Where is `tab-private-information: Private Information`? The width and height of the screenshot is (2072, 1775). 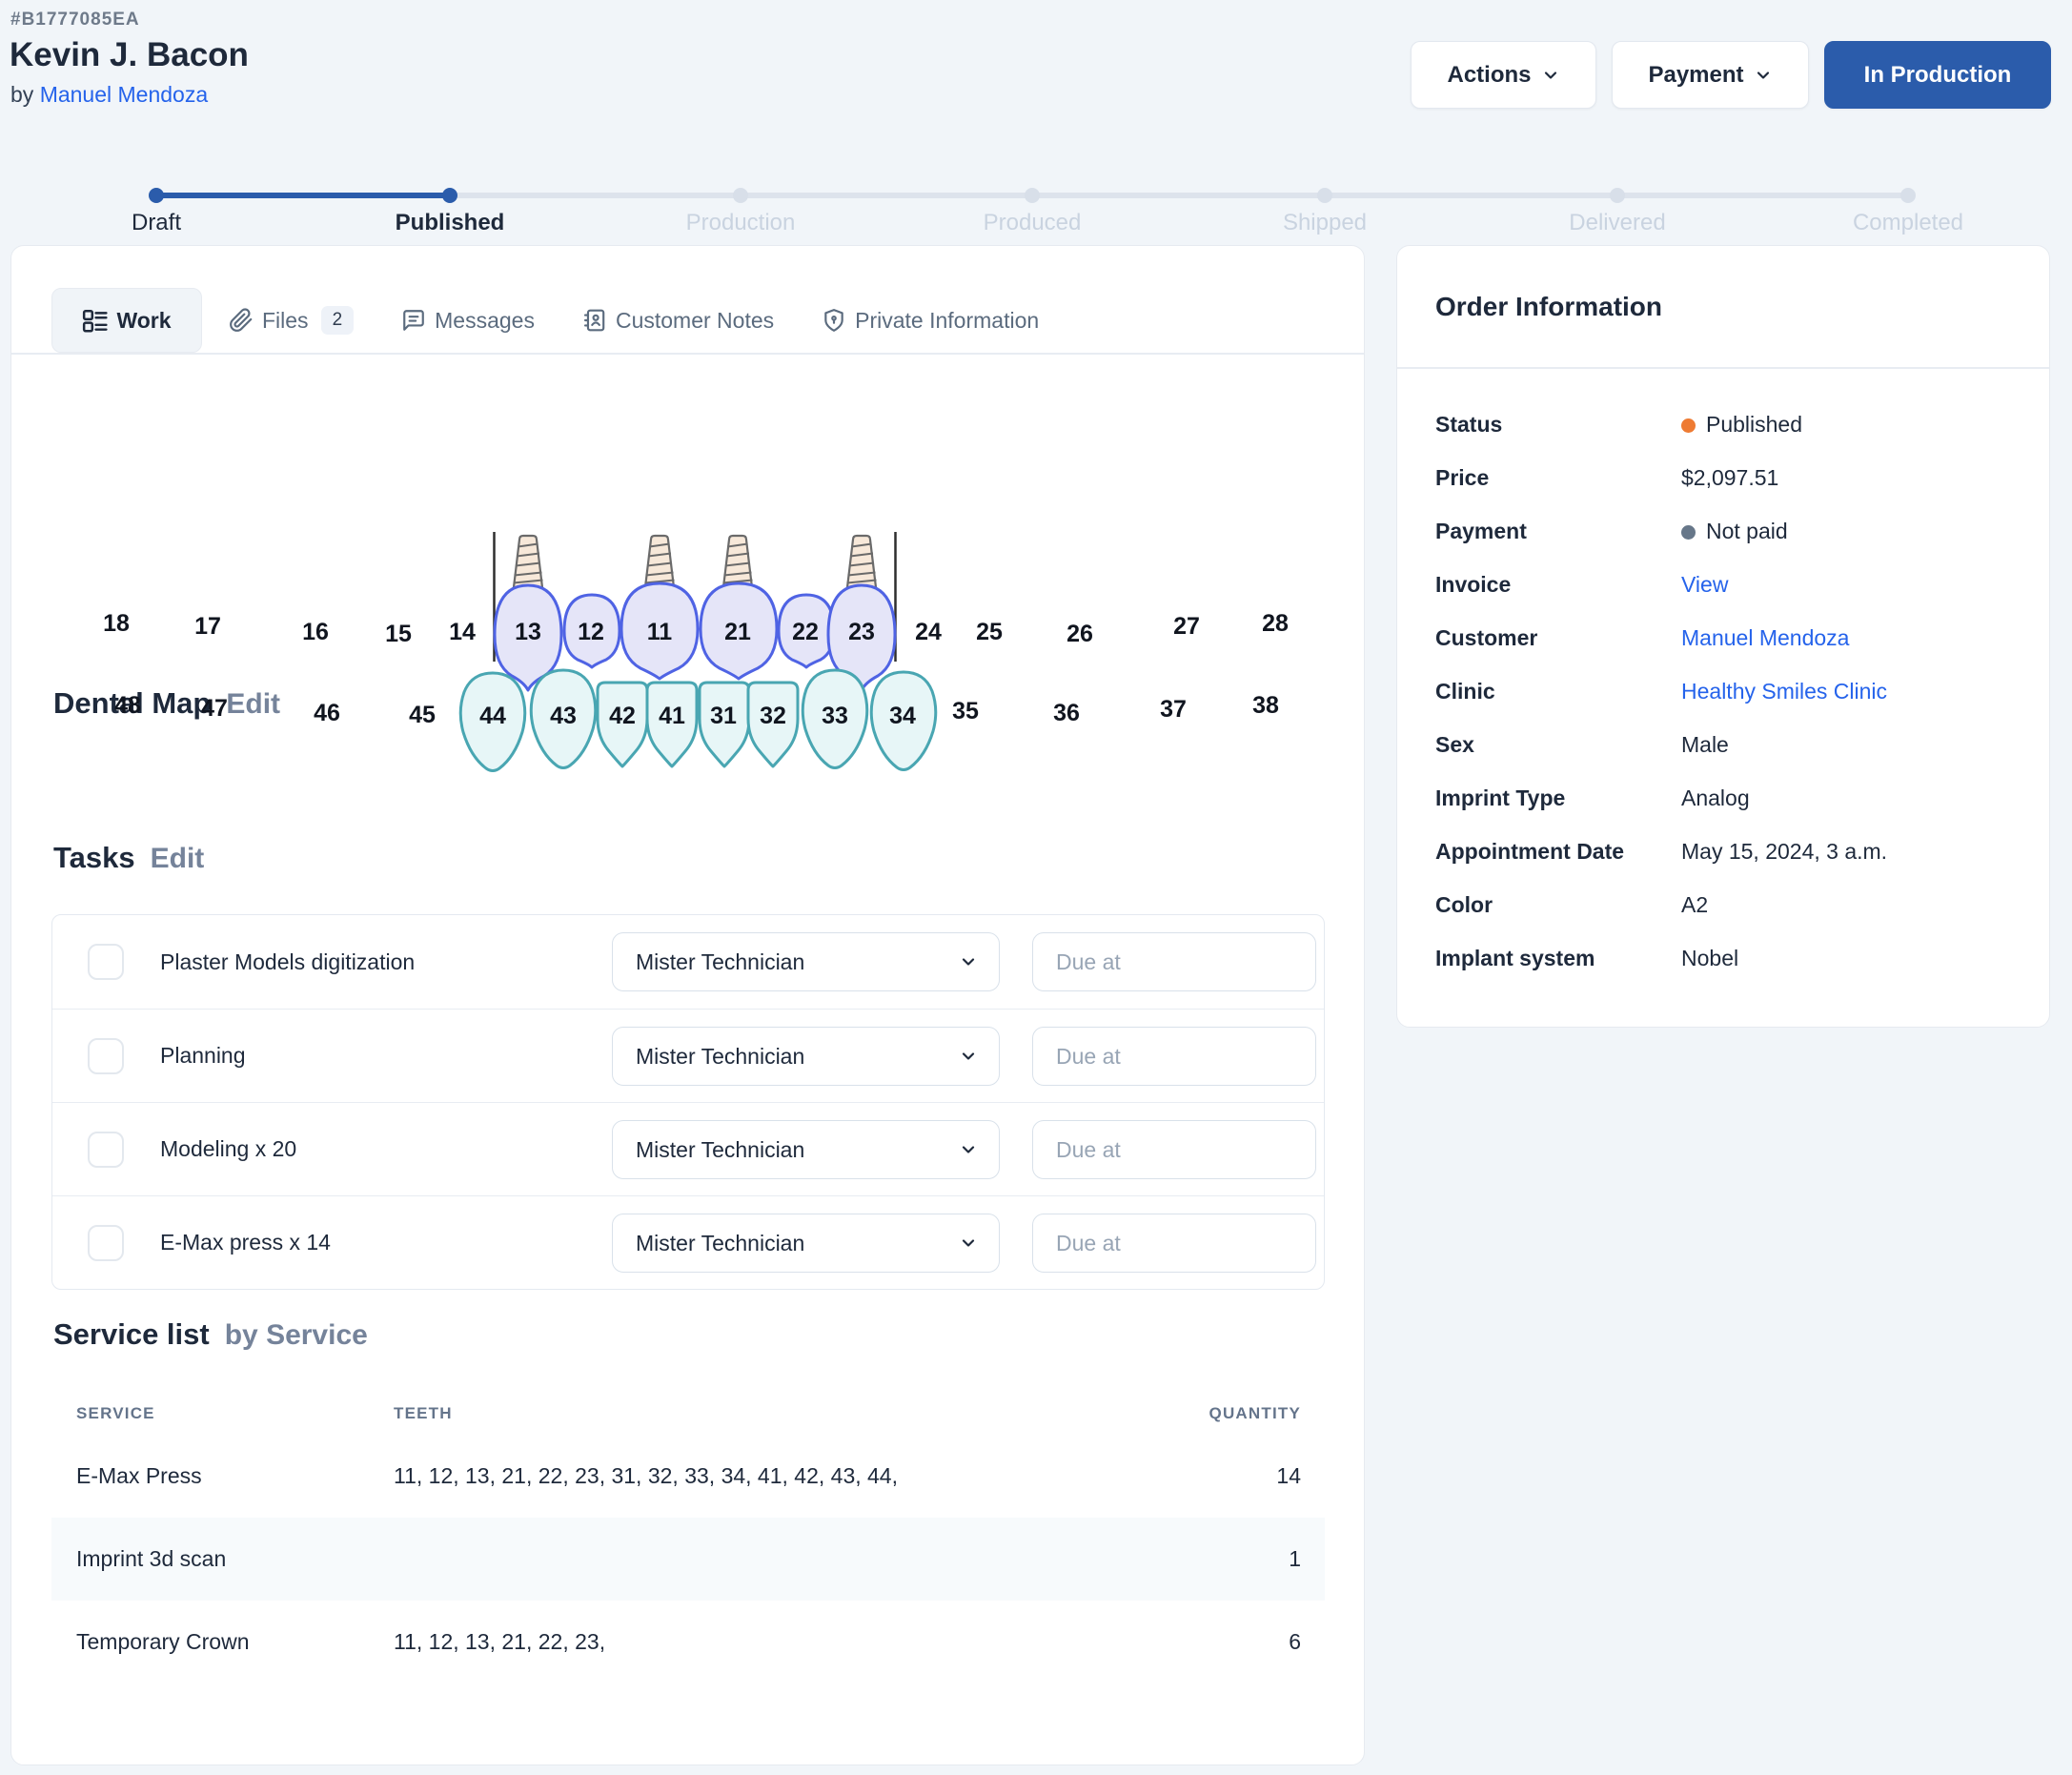 tab-private-information: Private Information is located at coordinates (930, 321).